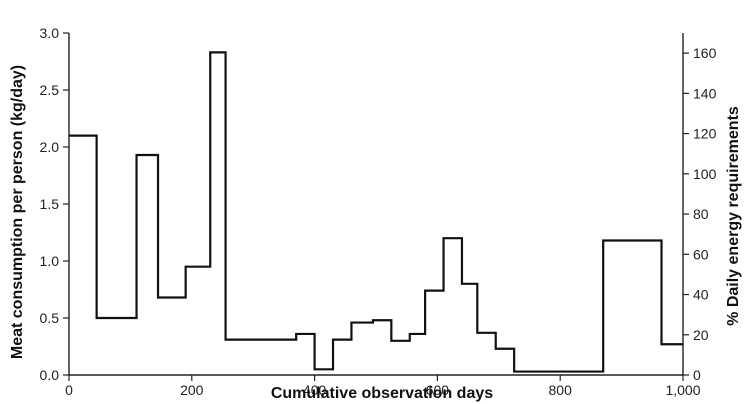 Image resolution: width=749 pixels, height=404 pixels. Describe the element at coordinates (705, 134) in the screenshot. I see `y2-tick-label: 120` at that location.